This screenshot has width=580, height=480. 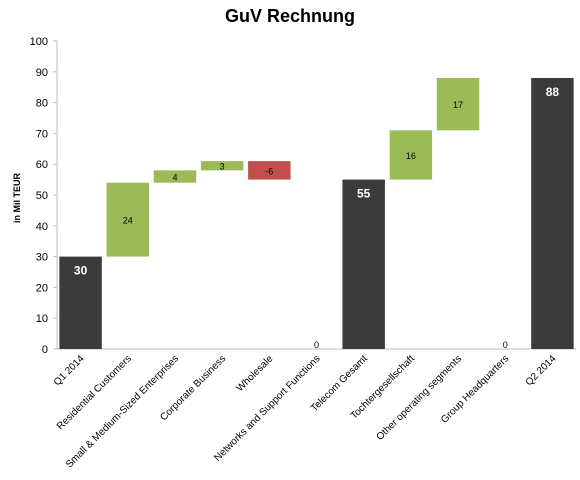 What do you see at coordinates (17, 198) in the screenshot?
I see `y-axis-label: in Mil TEUR` at bounding box center [17, 198].